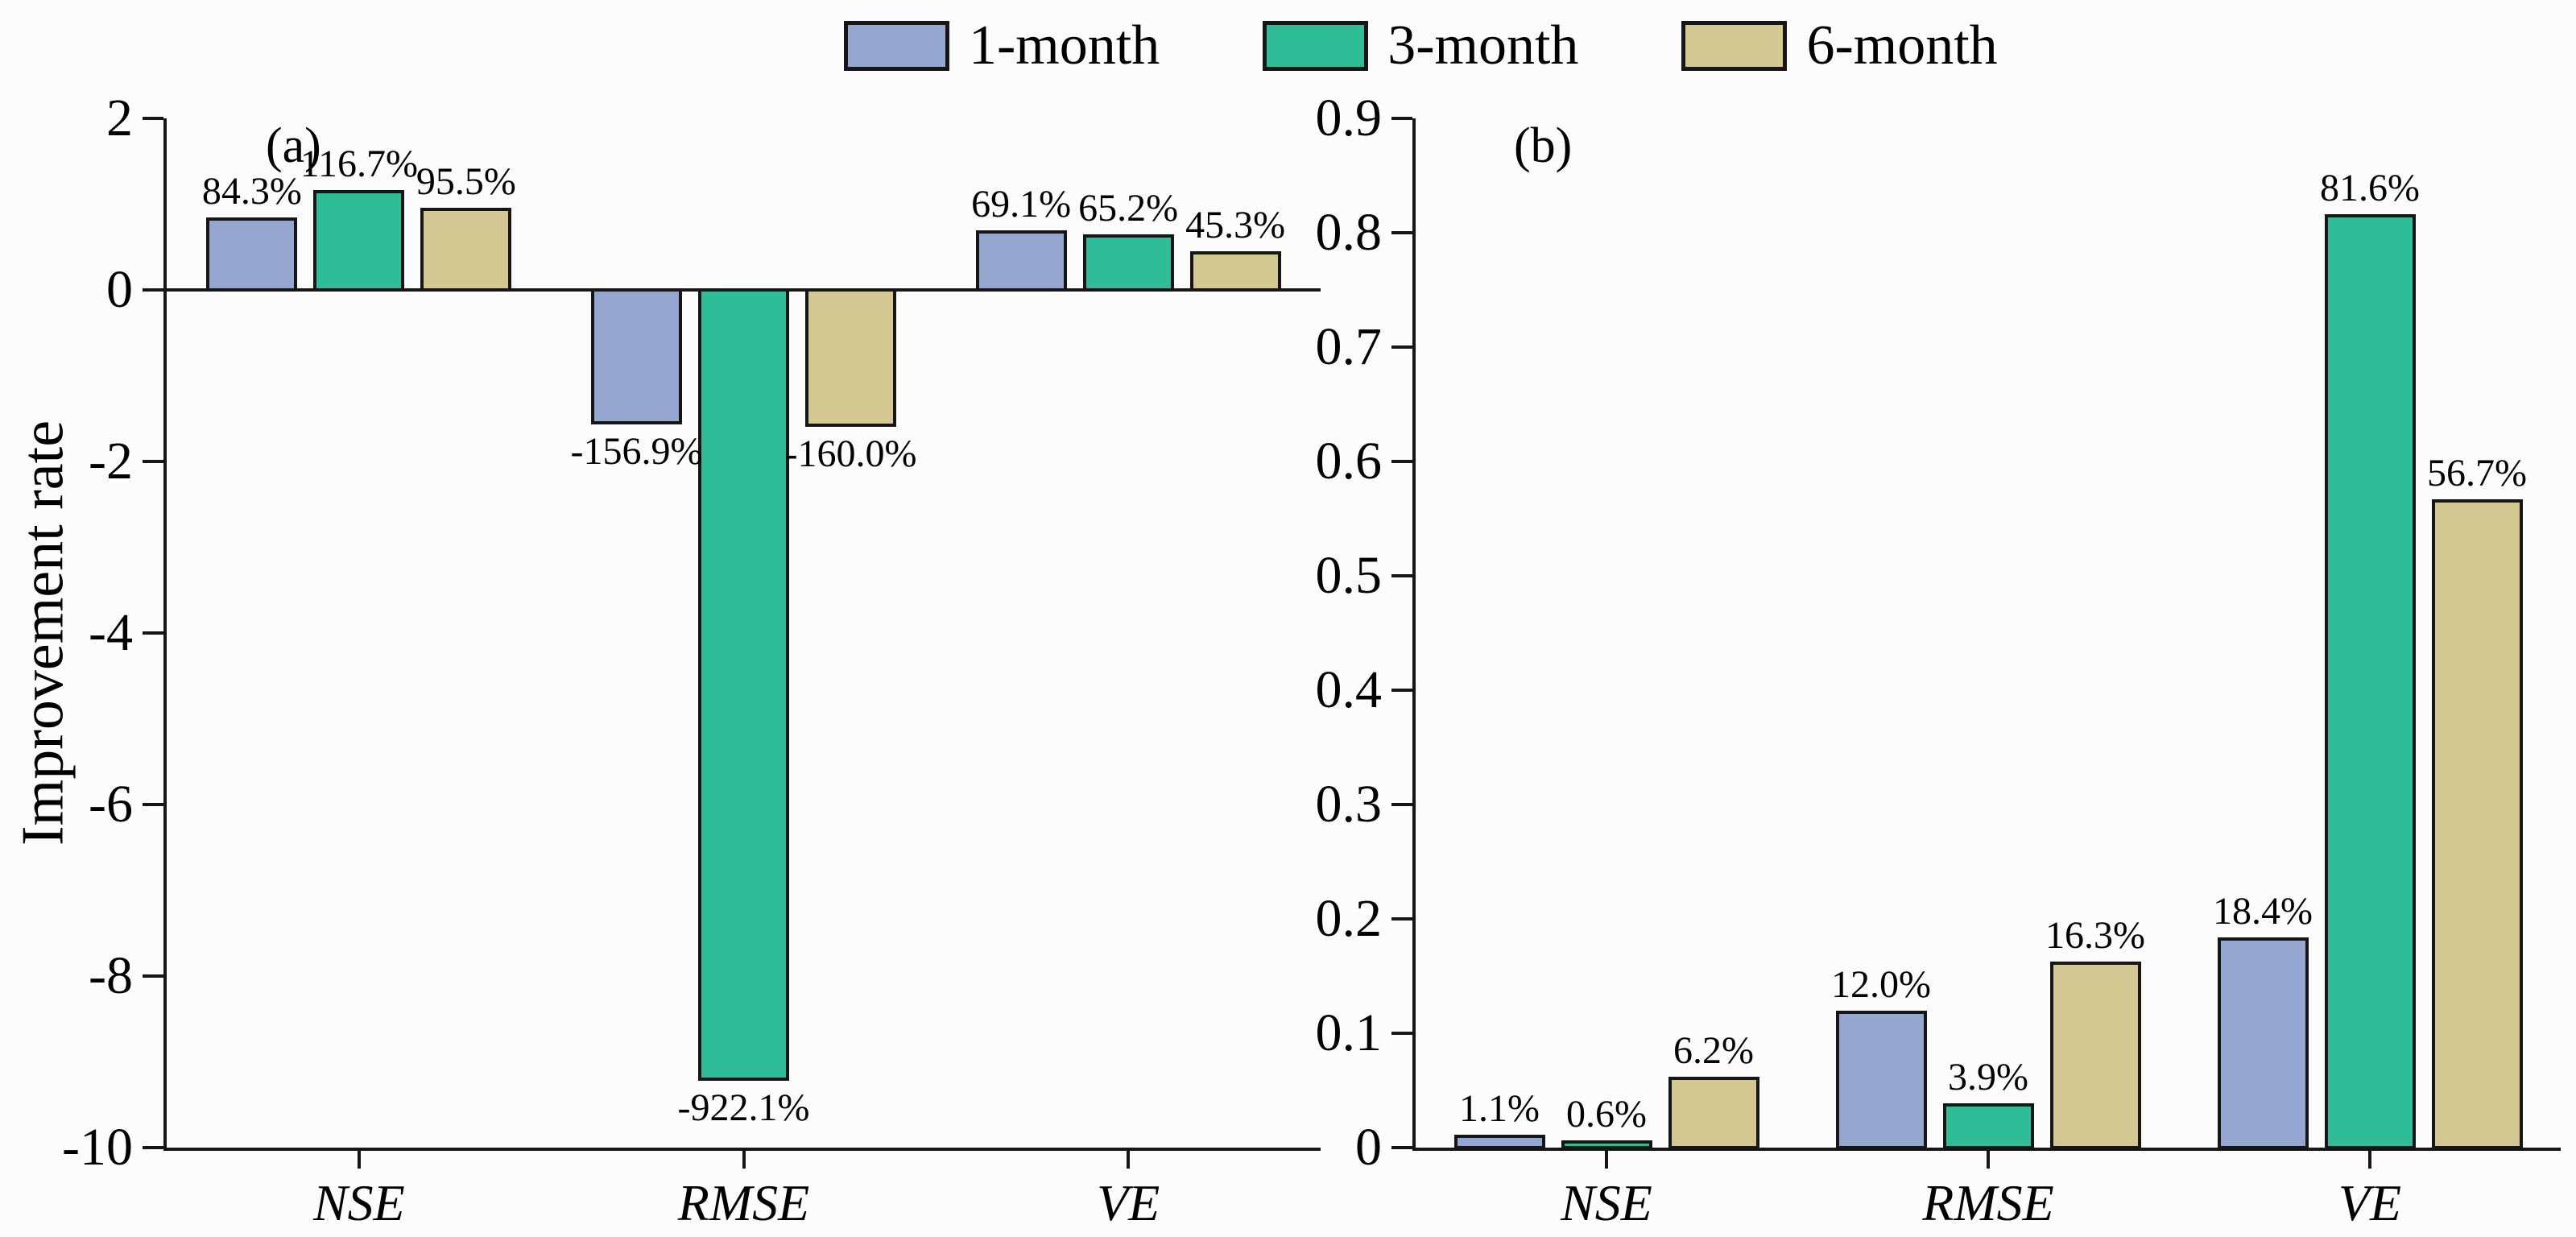 The width and height of the screenshot is (2576, 1237). What do you see at coordinates (359, 163) in the screenshot?
I see `bar-value-label: 116.7%` at bounding box center [359, 163].